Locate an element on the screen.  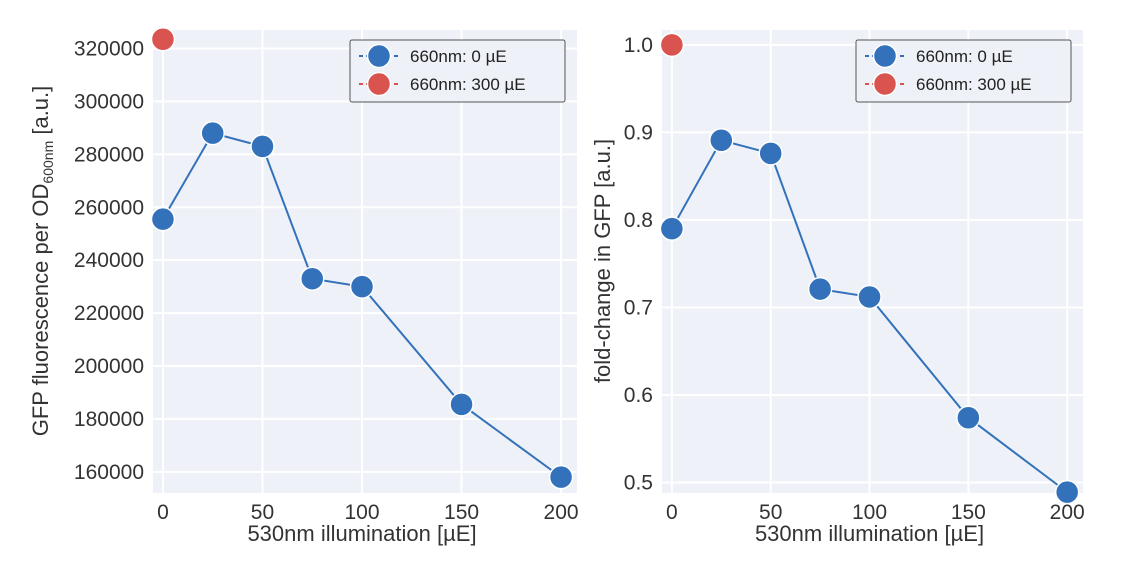
y-axis-label: GFP fluorescence per OD600nm [a.u.] is located at coordinates (42, 261).